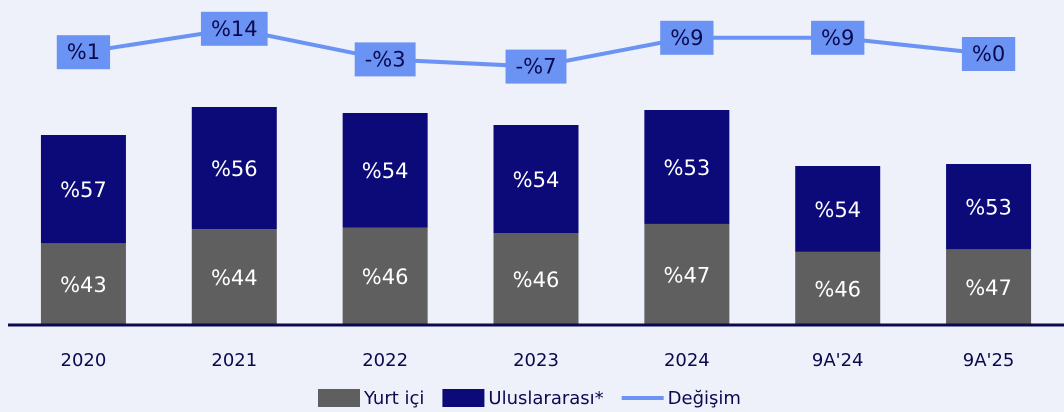  I want to click on data-label: %14, so click(234, 29).